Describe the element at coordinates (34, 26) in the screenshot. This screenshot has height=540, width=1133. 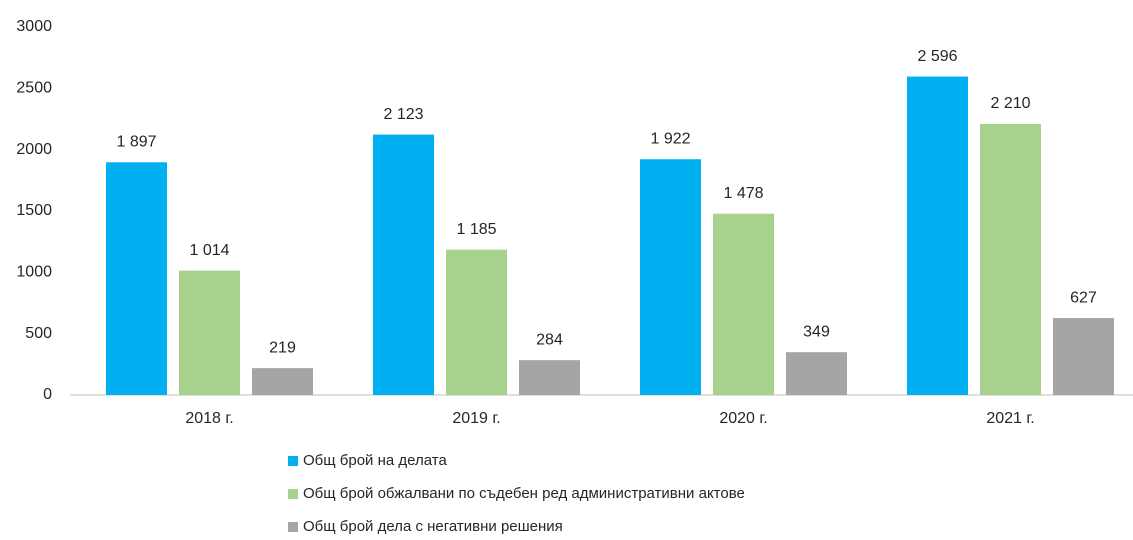
I see `y-tick-label: 3000` at that location.